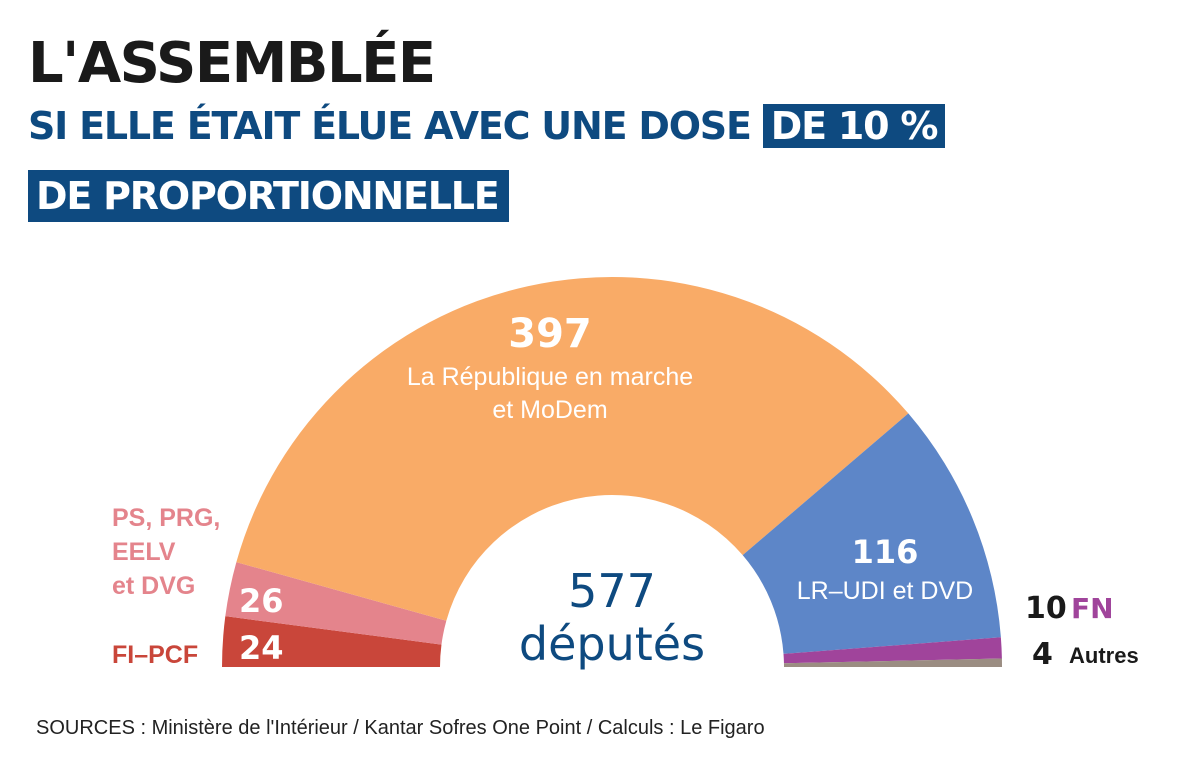 The image size is (1200, 769). I want to click on center-label: députés, so click(612, 644).